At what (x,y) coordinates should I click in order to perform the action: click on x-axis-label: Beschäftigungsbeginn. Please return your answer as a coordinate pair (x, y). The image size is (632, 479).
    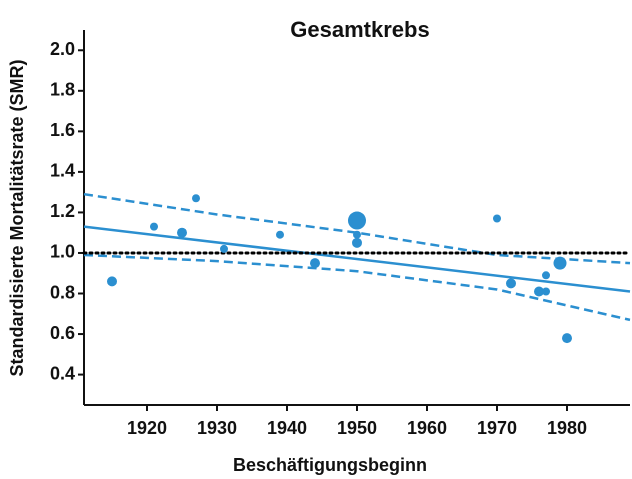
    Looking at the image, I should click on (330, 465).